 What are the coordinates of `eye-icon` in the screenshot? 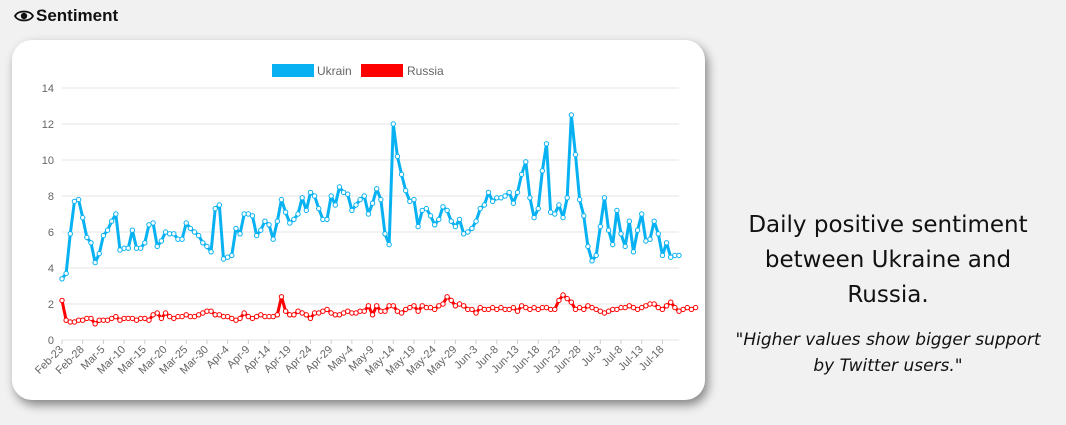 It's located at (24, 16).